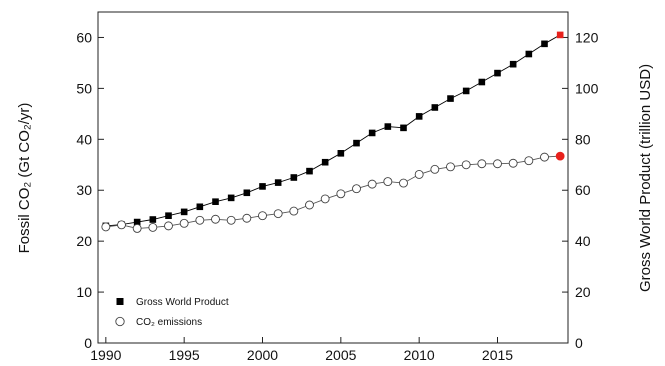 The image size is (665, 366). I want to click on left-y-axis: 0 10 20 30 40 50 60, so click(90, 190).